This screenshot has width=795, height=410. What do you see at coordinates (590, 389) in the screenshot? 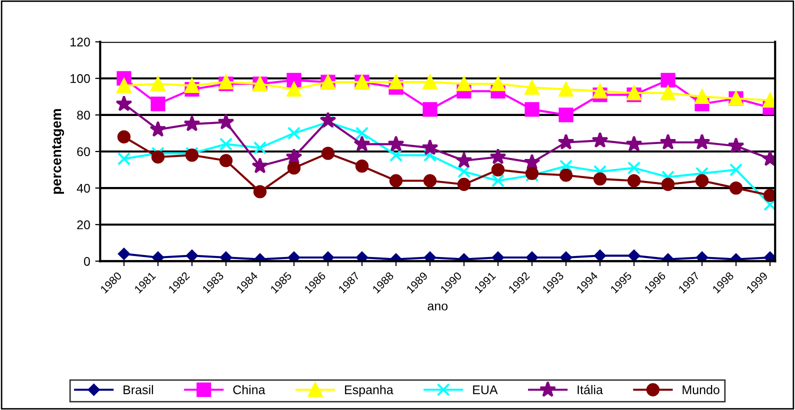
I see `legend-label: Itália` at bounding box center [590, 389].